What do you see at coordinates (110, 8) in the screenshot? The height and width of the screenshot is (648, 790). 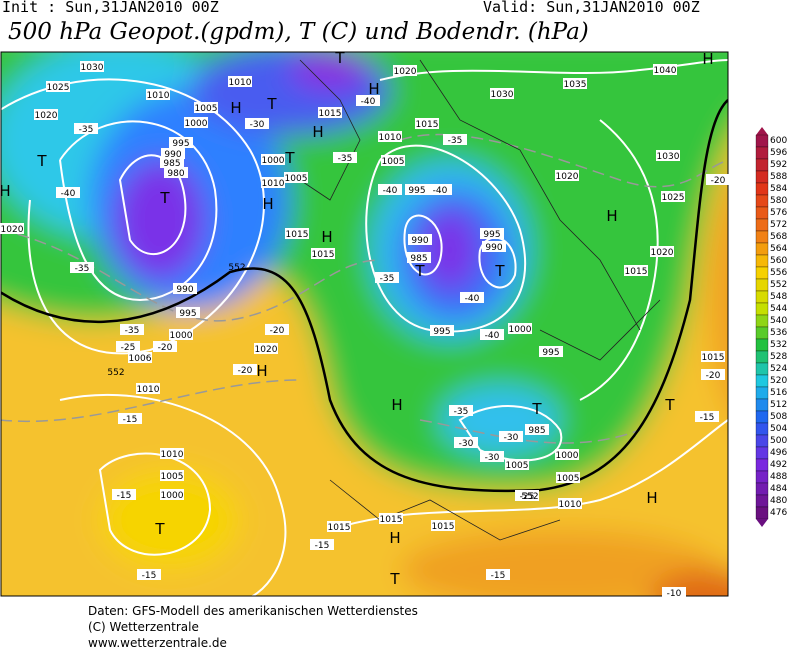 I see `init-time: Init : Sun,31JAN2010 00Z` at bounding box center [110, 8].